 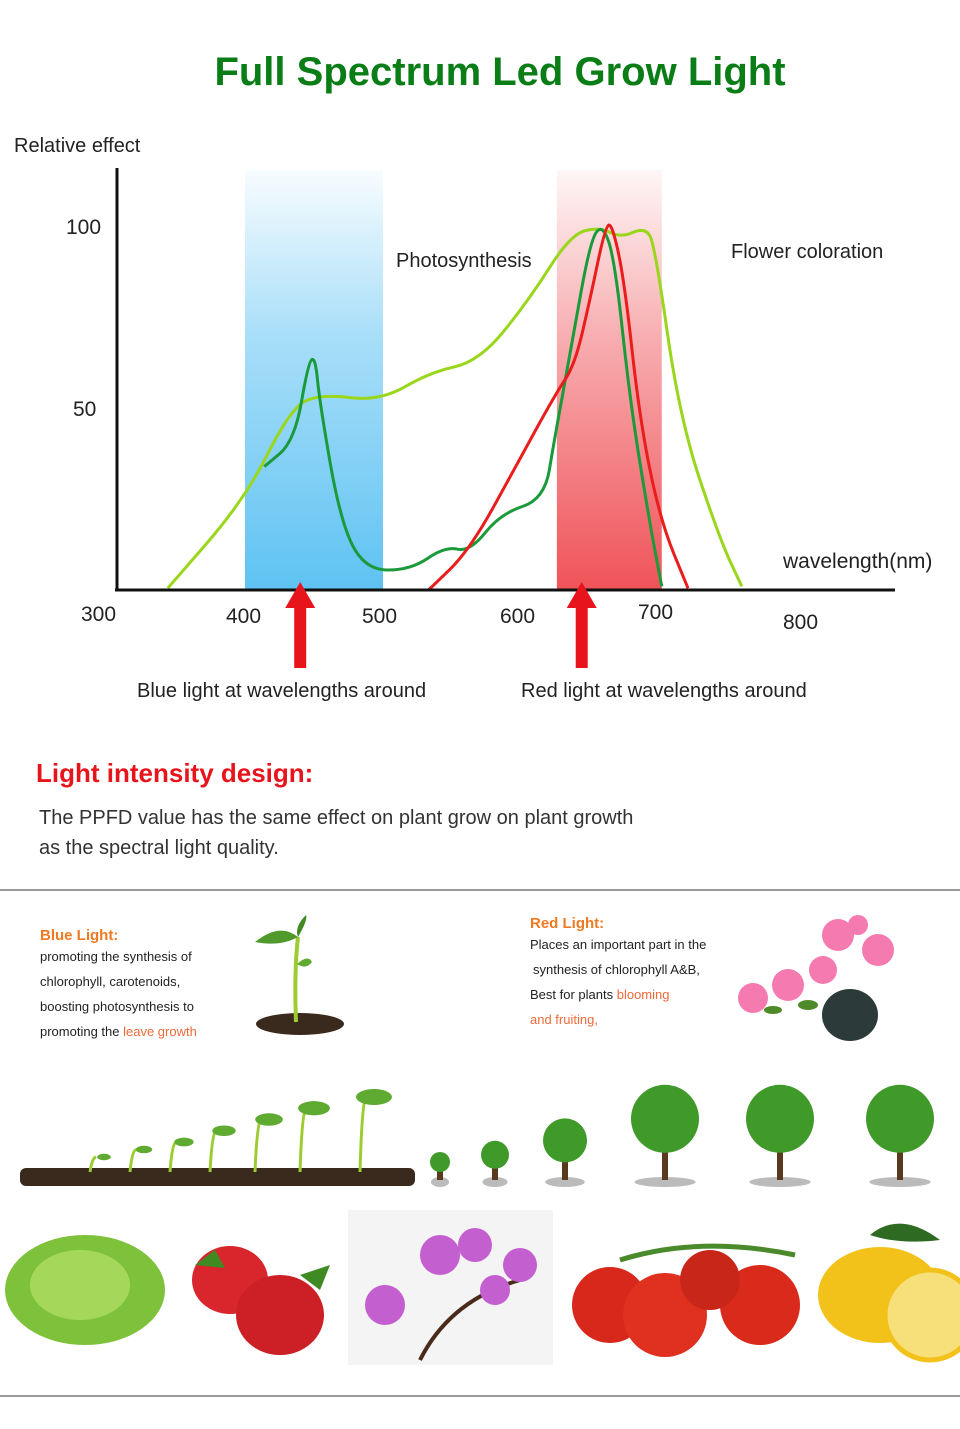 What do you see at coordinates (800, 622) in the screenshot?
I see `x-tick-800: 800` at bounding box center [800, 622].